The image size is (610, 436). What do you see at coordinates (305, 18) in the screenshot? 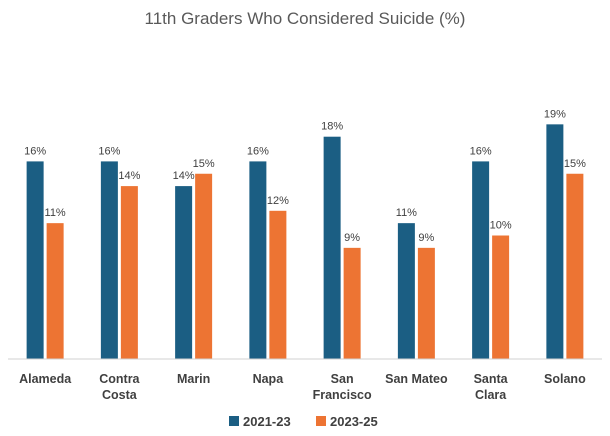
I see `chart-title: 11th Graders Who Considered Suicide (%)` at bounding box center [305, 18].